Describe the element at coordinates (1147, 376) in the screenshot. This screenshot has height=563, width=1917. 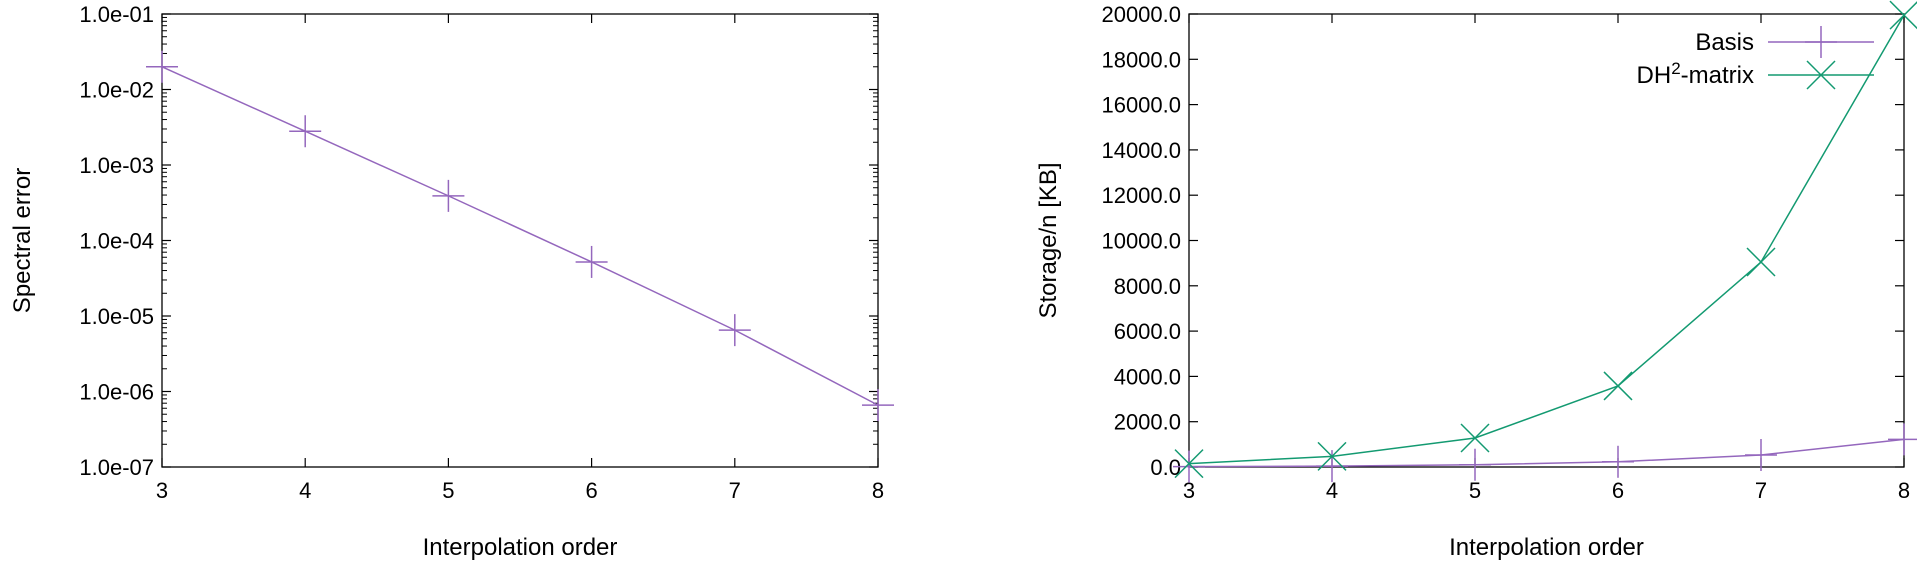
I see `y-tick-label: 4000.0` at that location.